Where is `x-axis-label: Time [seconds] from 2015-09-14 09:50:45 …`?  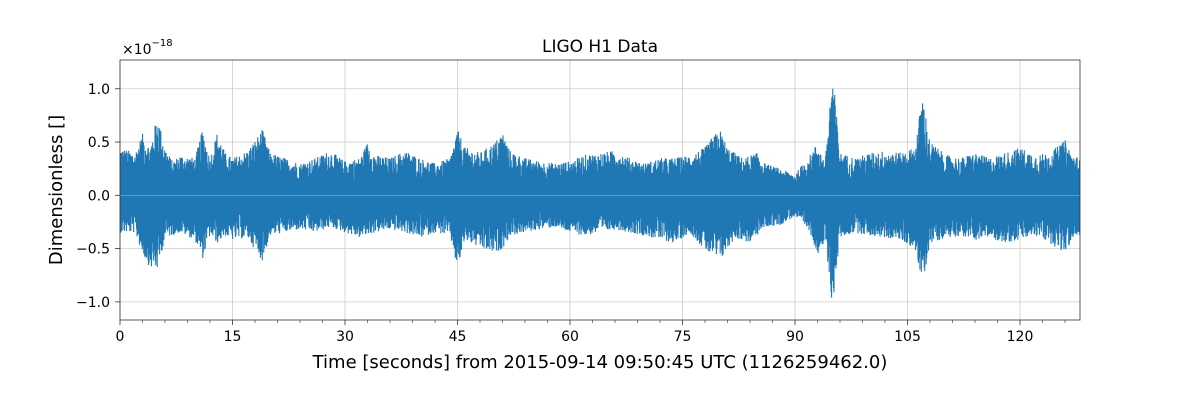
x-axis-label: Time [seconds] from 2015-09-14 09:50:45 … is located at coordinates (600, 362).